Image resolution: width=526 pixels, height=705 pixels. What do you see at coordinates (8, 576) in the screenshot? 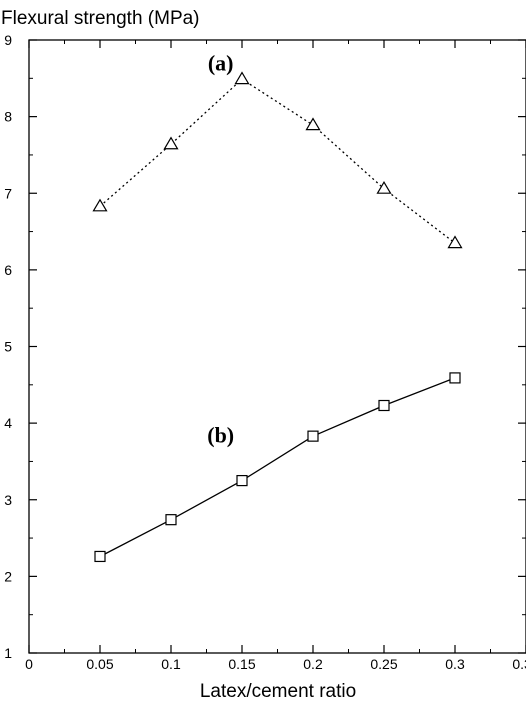
I see `y-tick-label: 2` at bounding box center [8, 576].